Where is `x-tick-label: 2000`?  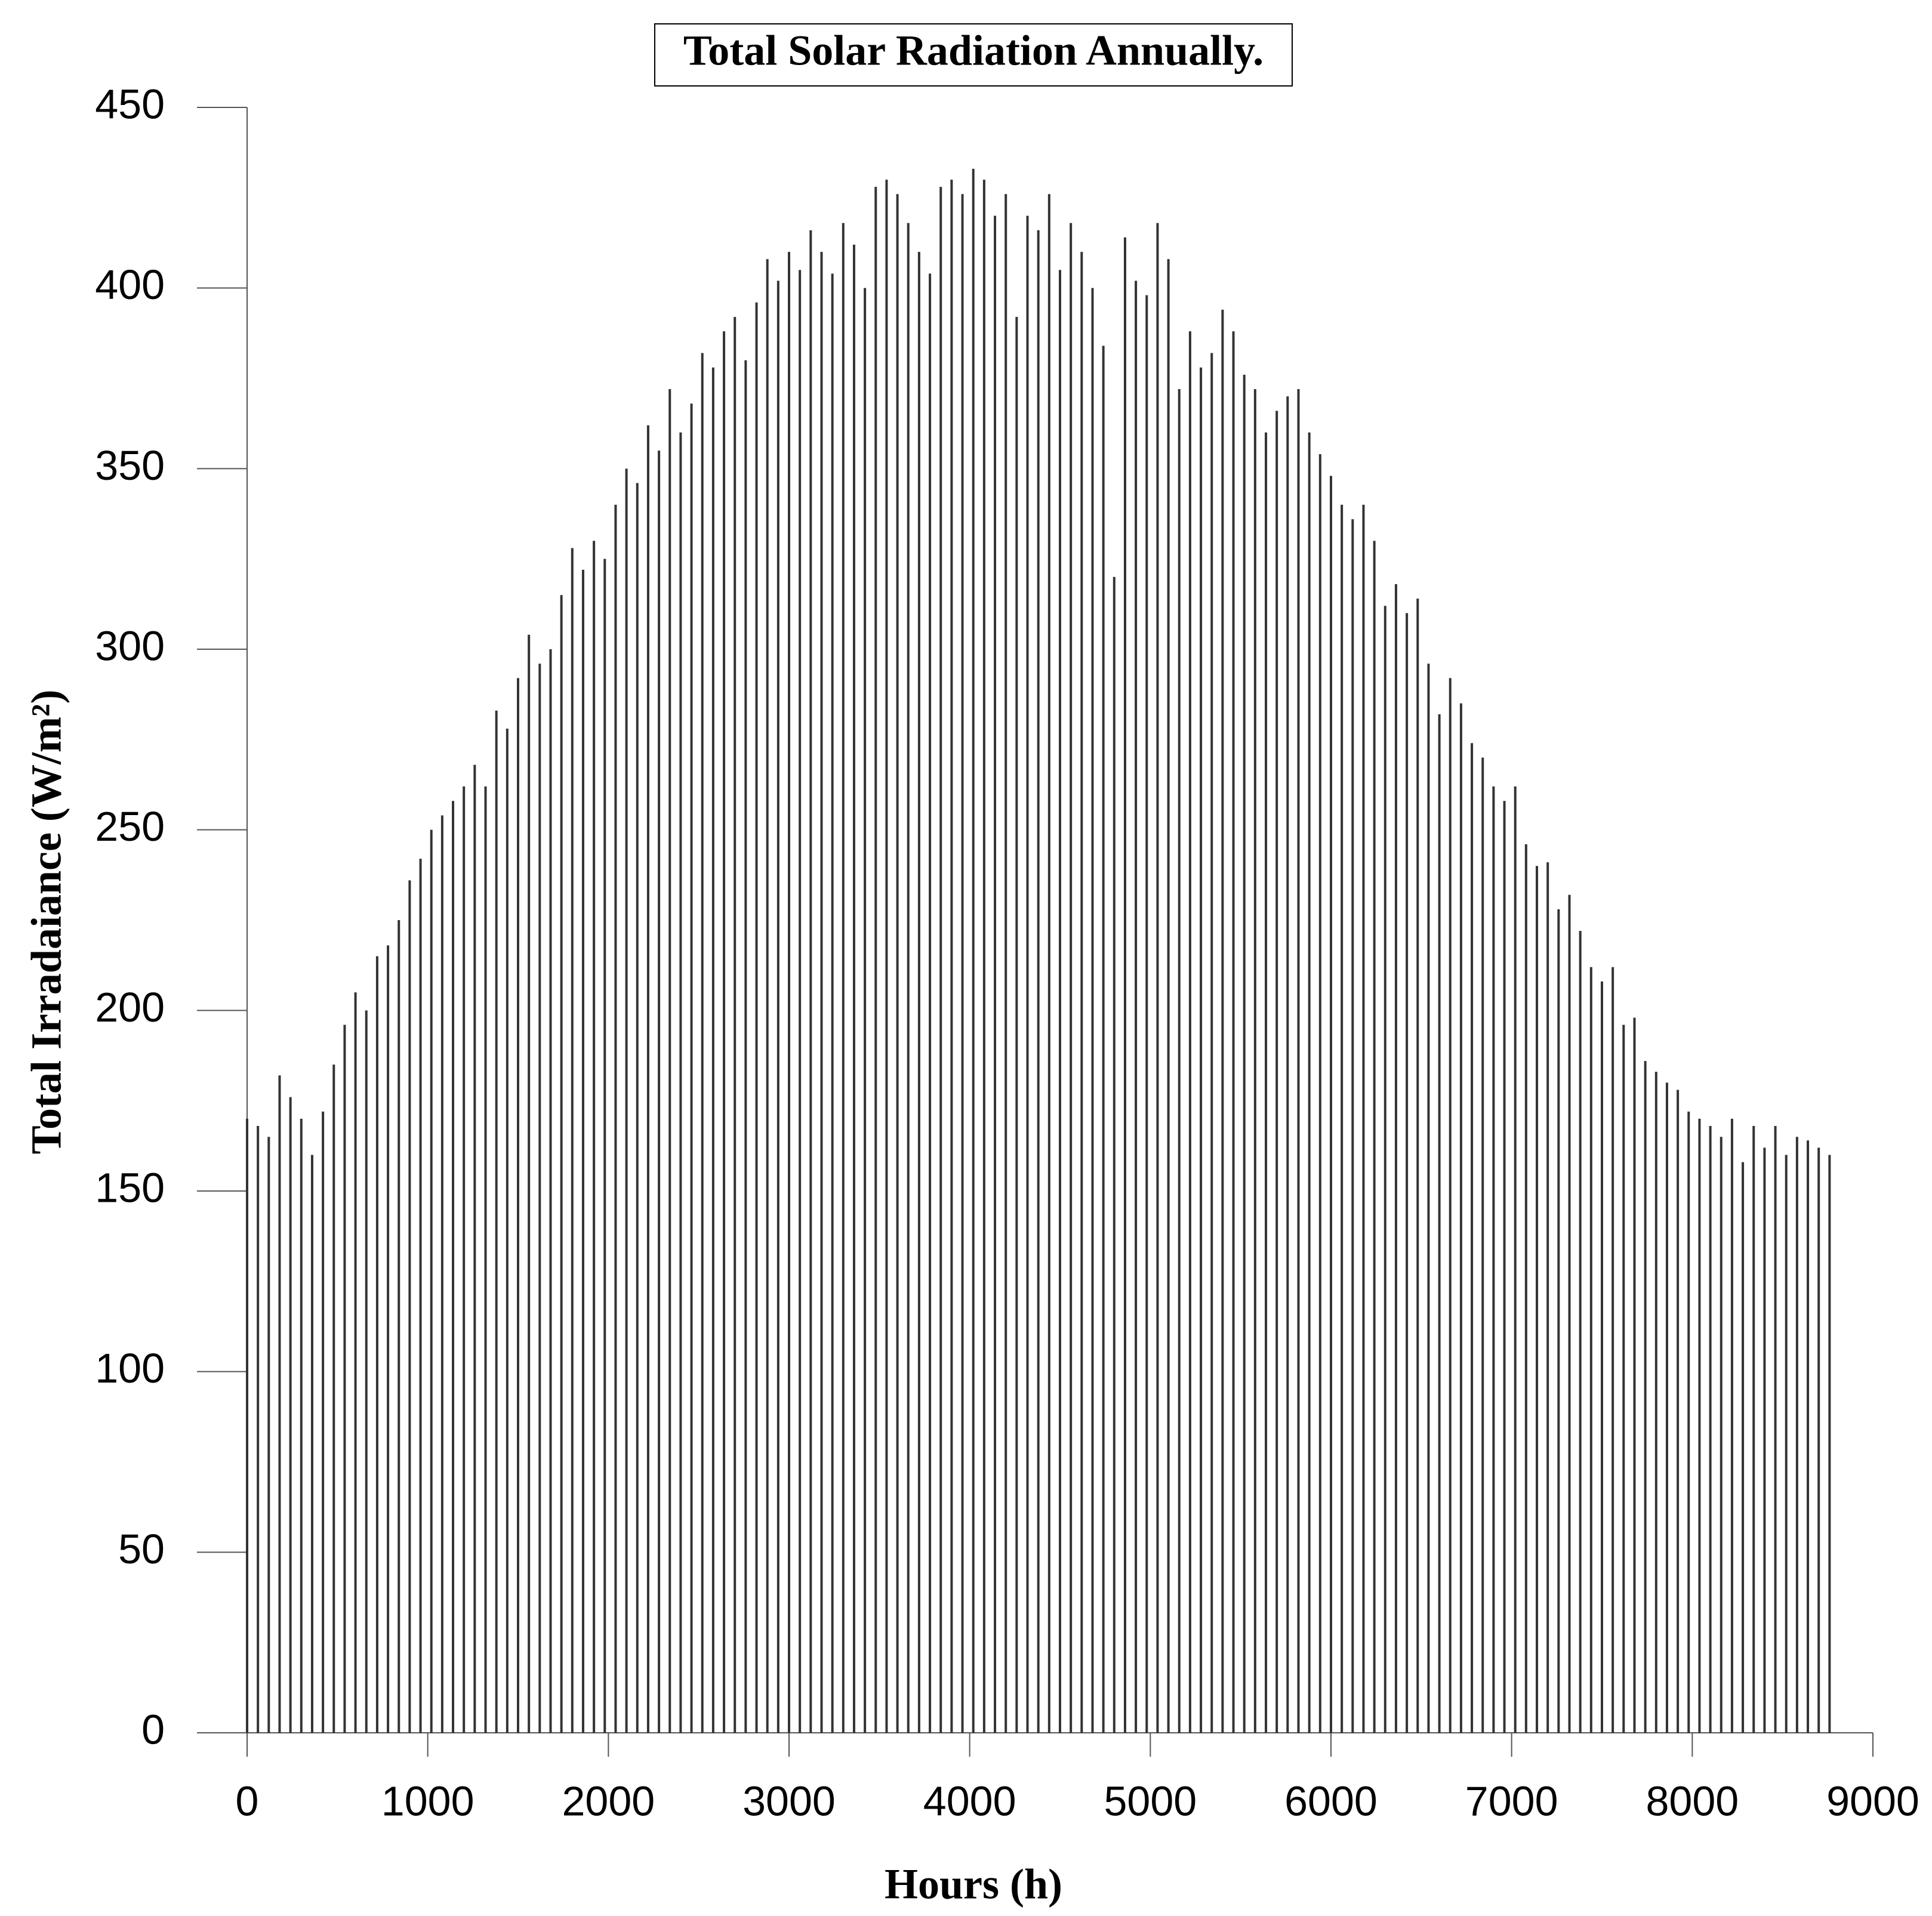 x-tick-label: 2000 is located at coordinates (608, 1801).